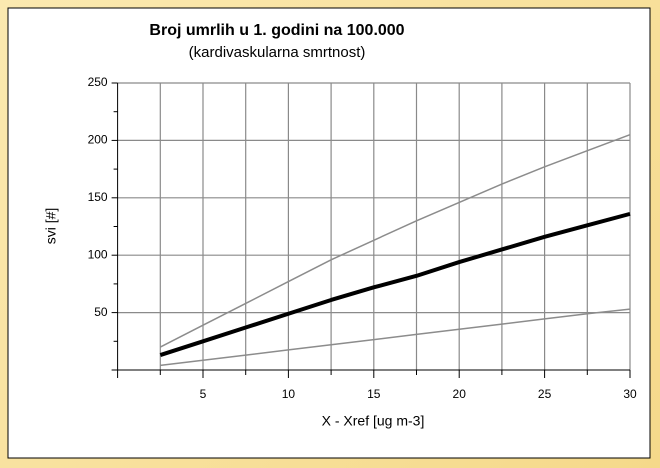 The width and height of the screenshot is (660, 468). What do you see at coordinates (630, 394) in the screenshot?
I see `x-tick-label: 30` at bounding box center [630, 394].